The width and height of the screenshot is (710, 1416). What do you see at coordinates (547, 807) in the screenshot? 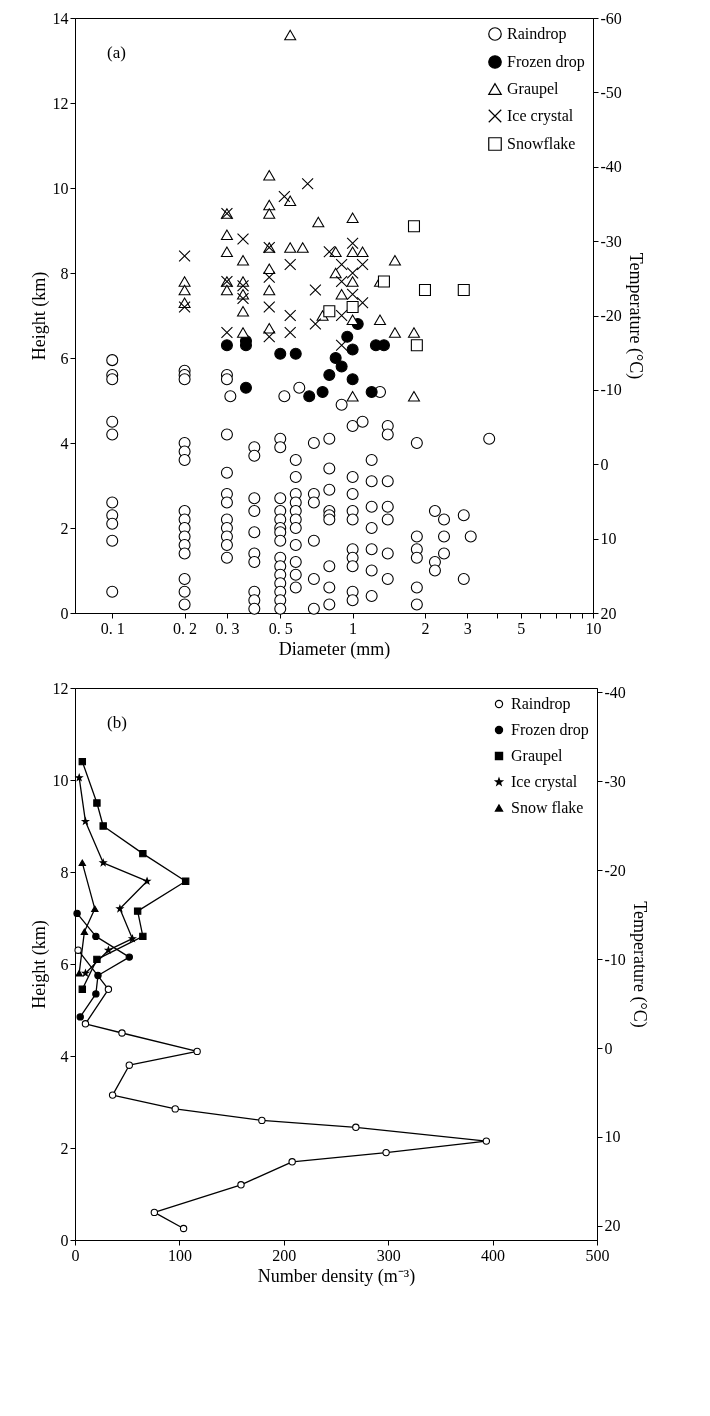
I see `legend-label: Snow flake` at bounding box center [547, 807].